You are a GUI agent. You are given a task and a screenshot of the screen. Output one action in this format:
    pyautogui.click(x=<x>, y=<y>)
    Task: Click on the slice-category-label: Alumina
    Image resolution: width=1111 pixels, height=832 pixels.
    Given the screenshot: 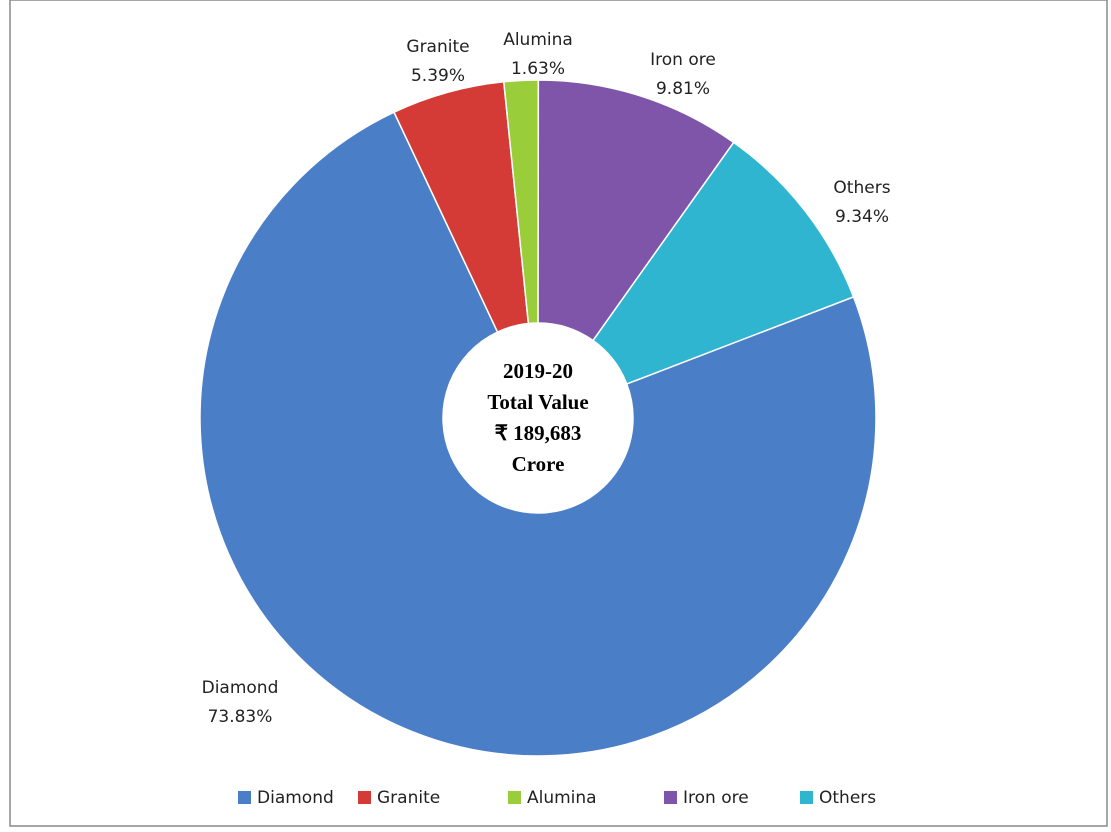 What is the action you would take?
    pyautogui.click(x=538, y=40)
    